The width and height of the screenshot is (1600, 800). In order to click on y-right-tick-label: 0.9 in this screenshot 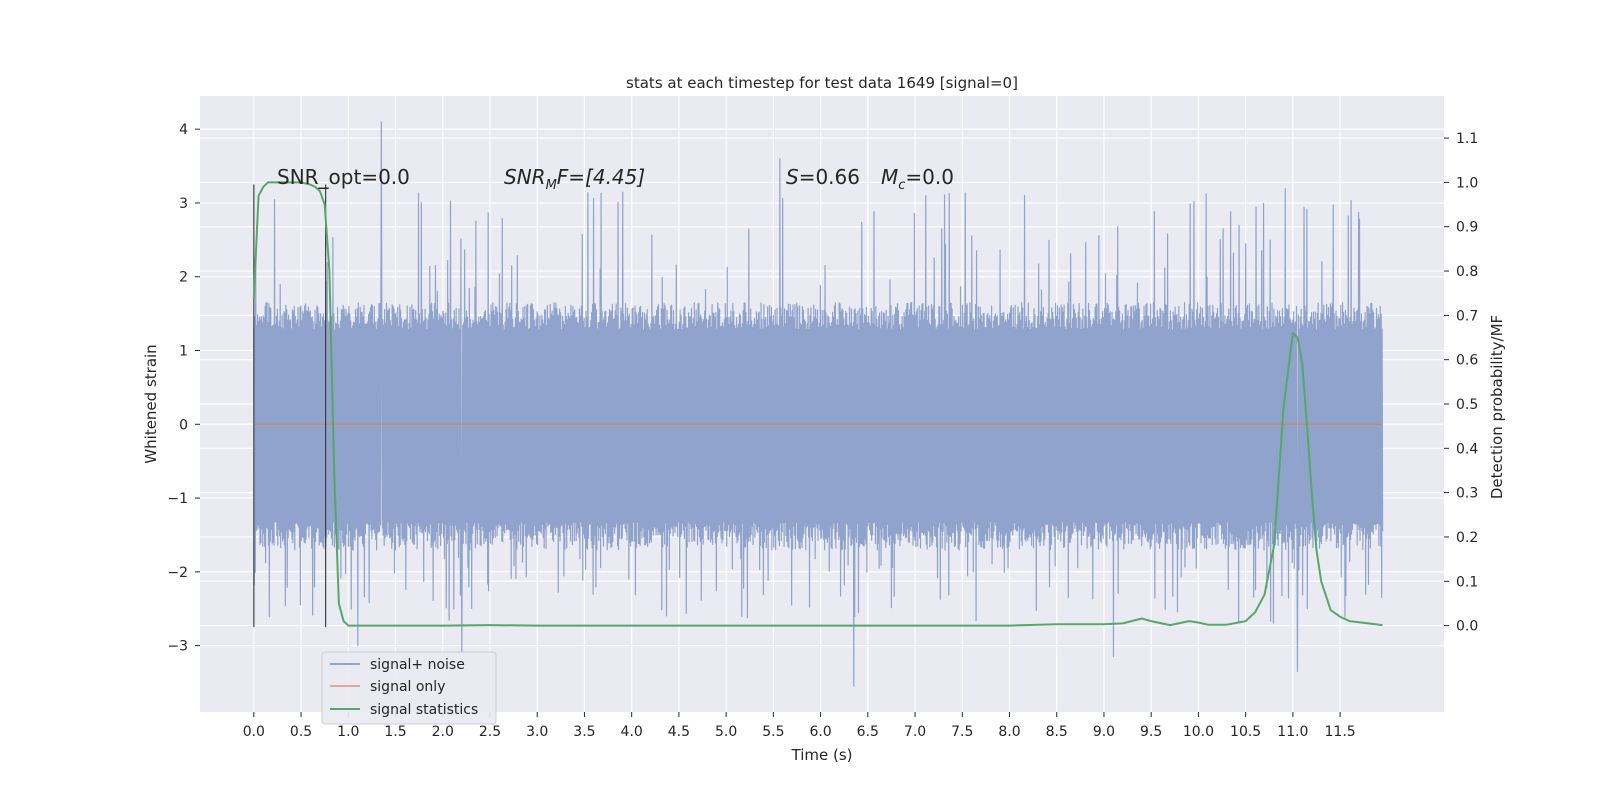, I will do `click(1467, 228)`.